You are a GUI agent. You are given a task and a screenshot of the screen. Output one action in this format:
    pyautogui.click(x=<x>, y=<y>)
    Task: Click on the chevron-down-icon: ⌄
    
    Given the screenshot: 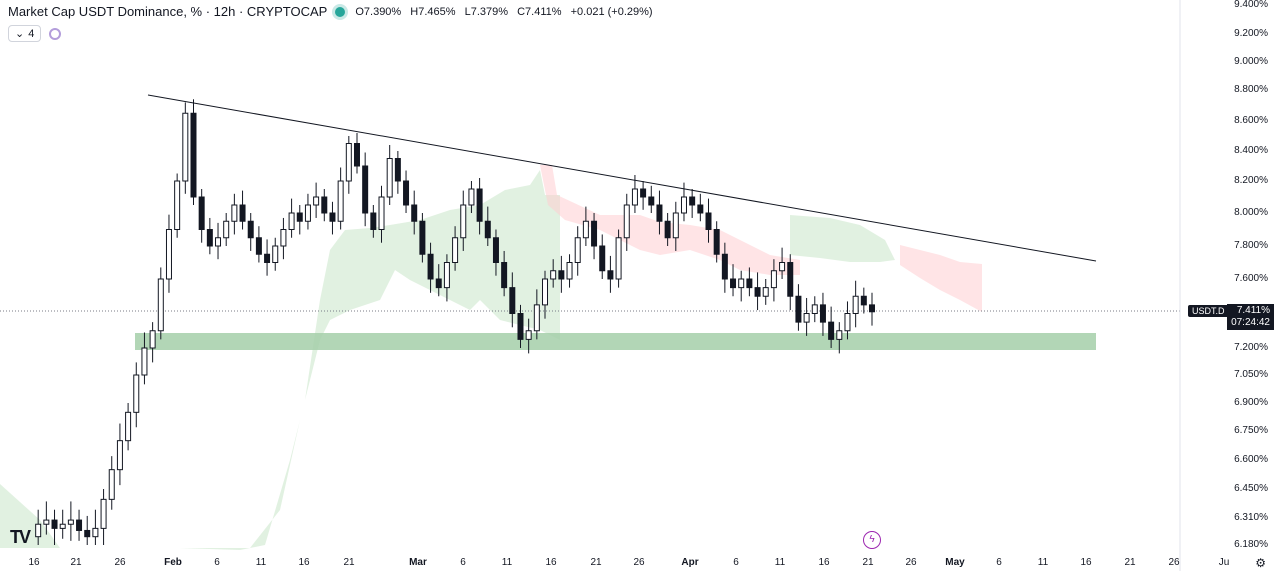 What is the action you would take?
    pyautogui.click(x=20, y=34)
    